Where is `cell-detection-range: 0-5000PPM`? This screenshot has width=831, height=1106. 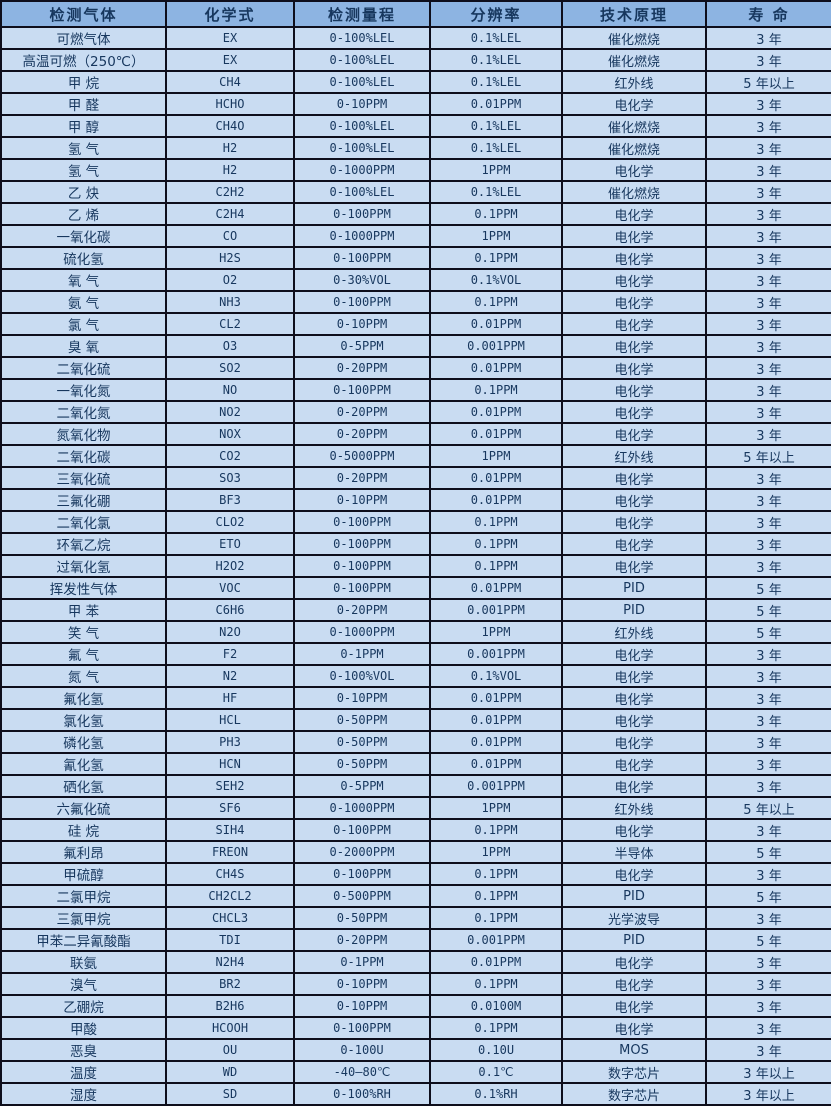
cell-detection-range: 0-5000PPM is located at coordinates (362, 456).